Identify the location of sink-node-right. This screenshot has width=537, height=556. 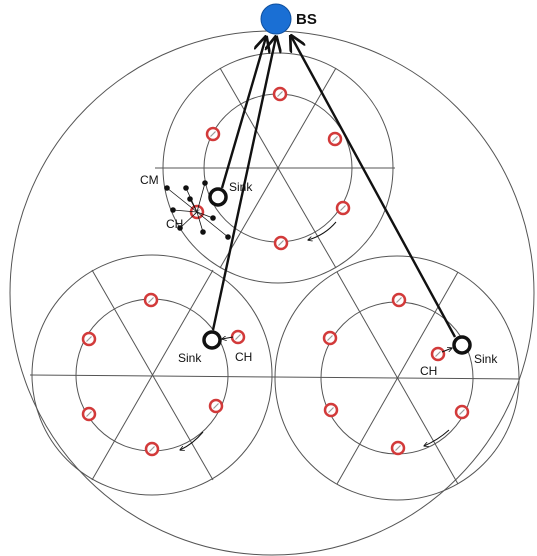
(462, 345).